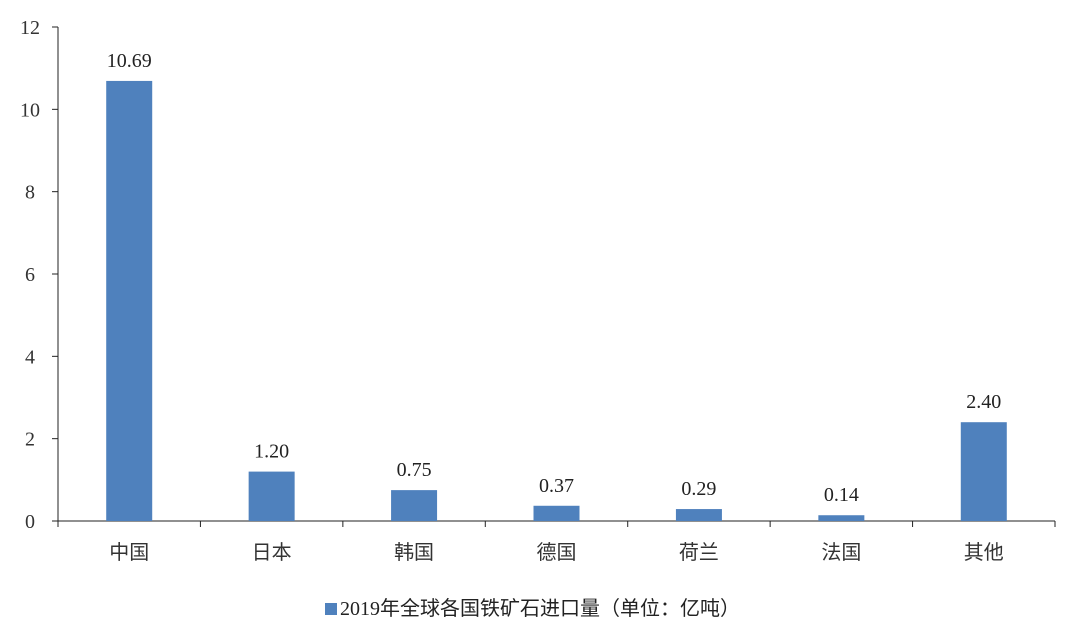 Image resolution: width=1065 pixels, height=621 pixels. I want to click on legend-swatch, so click(331, 609).